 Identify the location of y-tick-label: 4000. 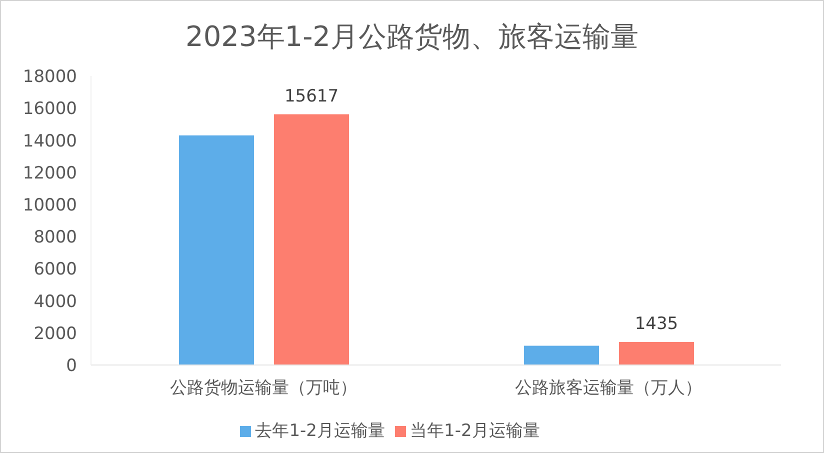
(55, 302).